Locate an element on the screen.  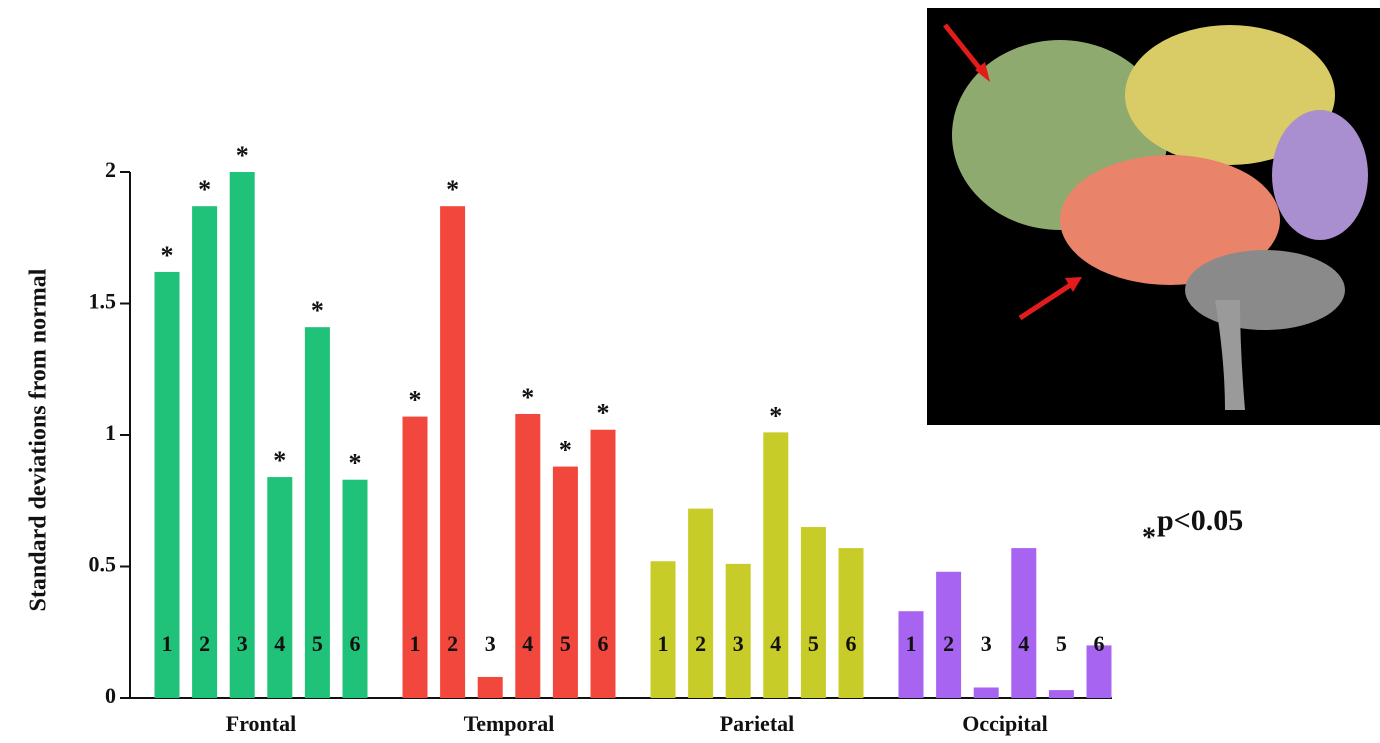
y-tick-label: 2 is located at coordinates (110, 169).